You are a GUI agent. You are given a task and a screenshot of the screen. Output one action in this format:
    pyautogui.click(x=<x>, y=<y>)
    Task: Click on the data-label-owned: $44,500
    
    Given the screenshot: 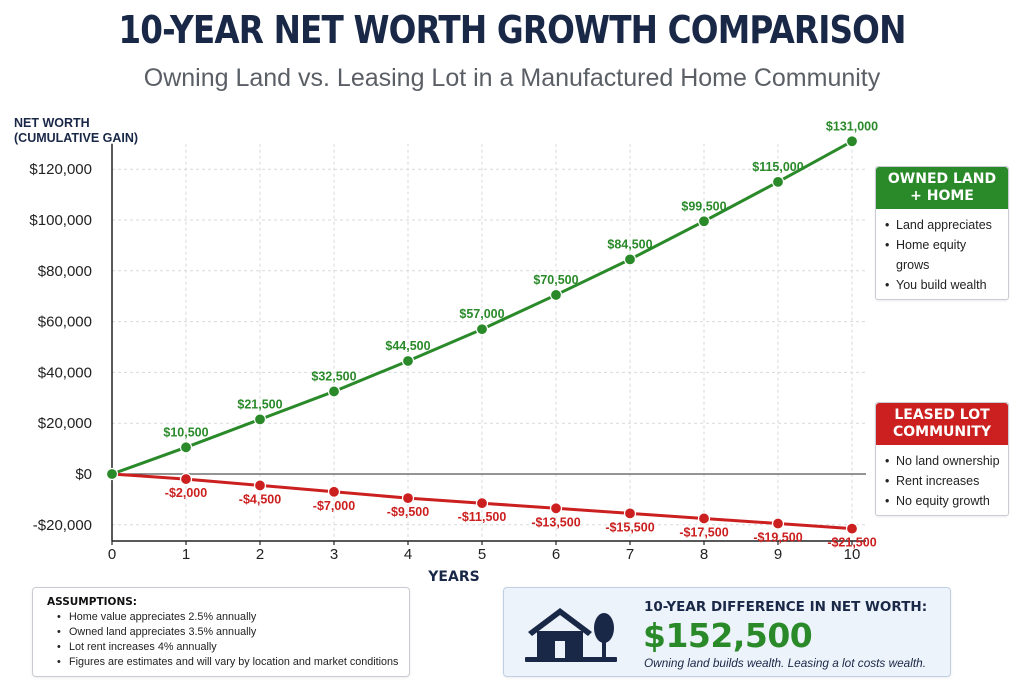 What is the action you would take?
    pyautogui.click(x=407, y=346)
    